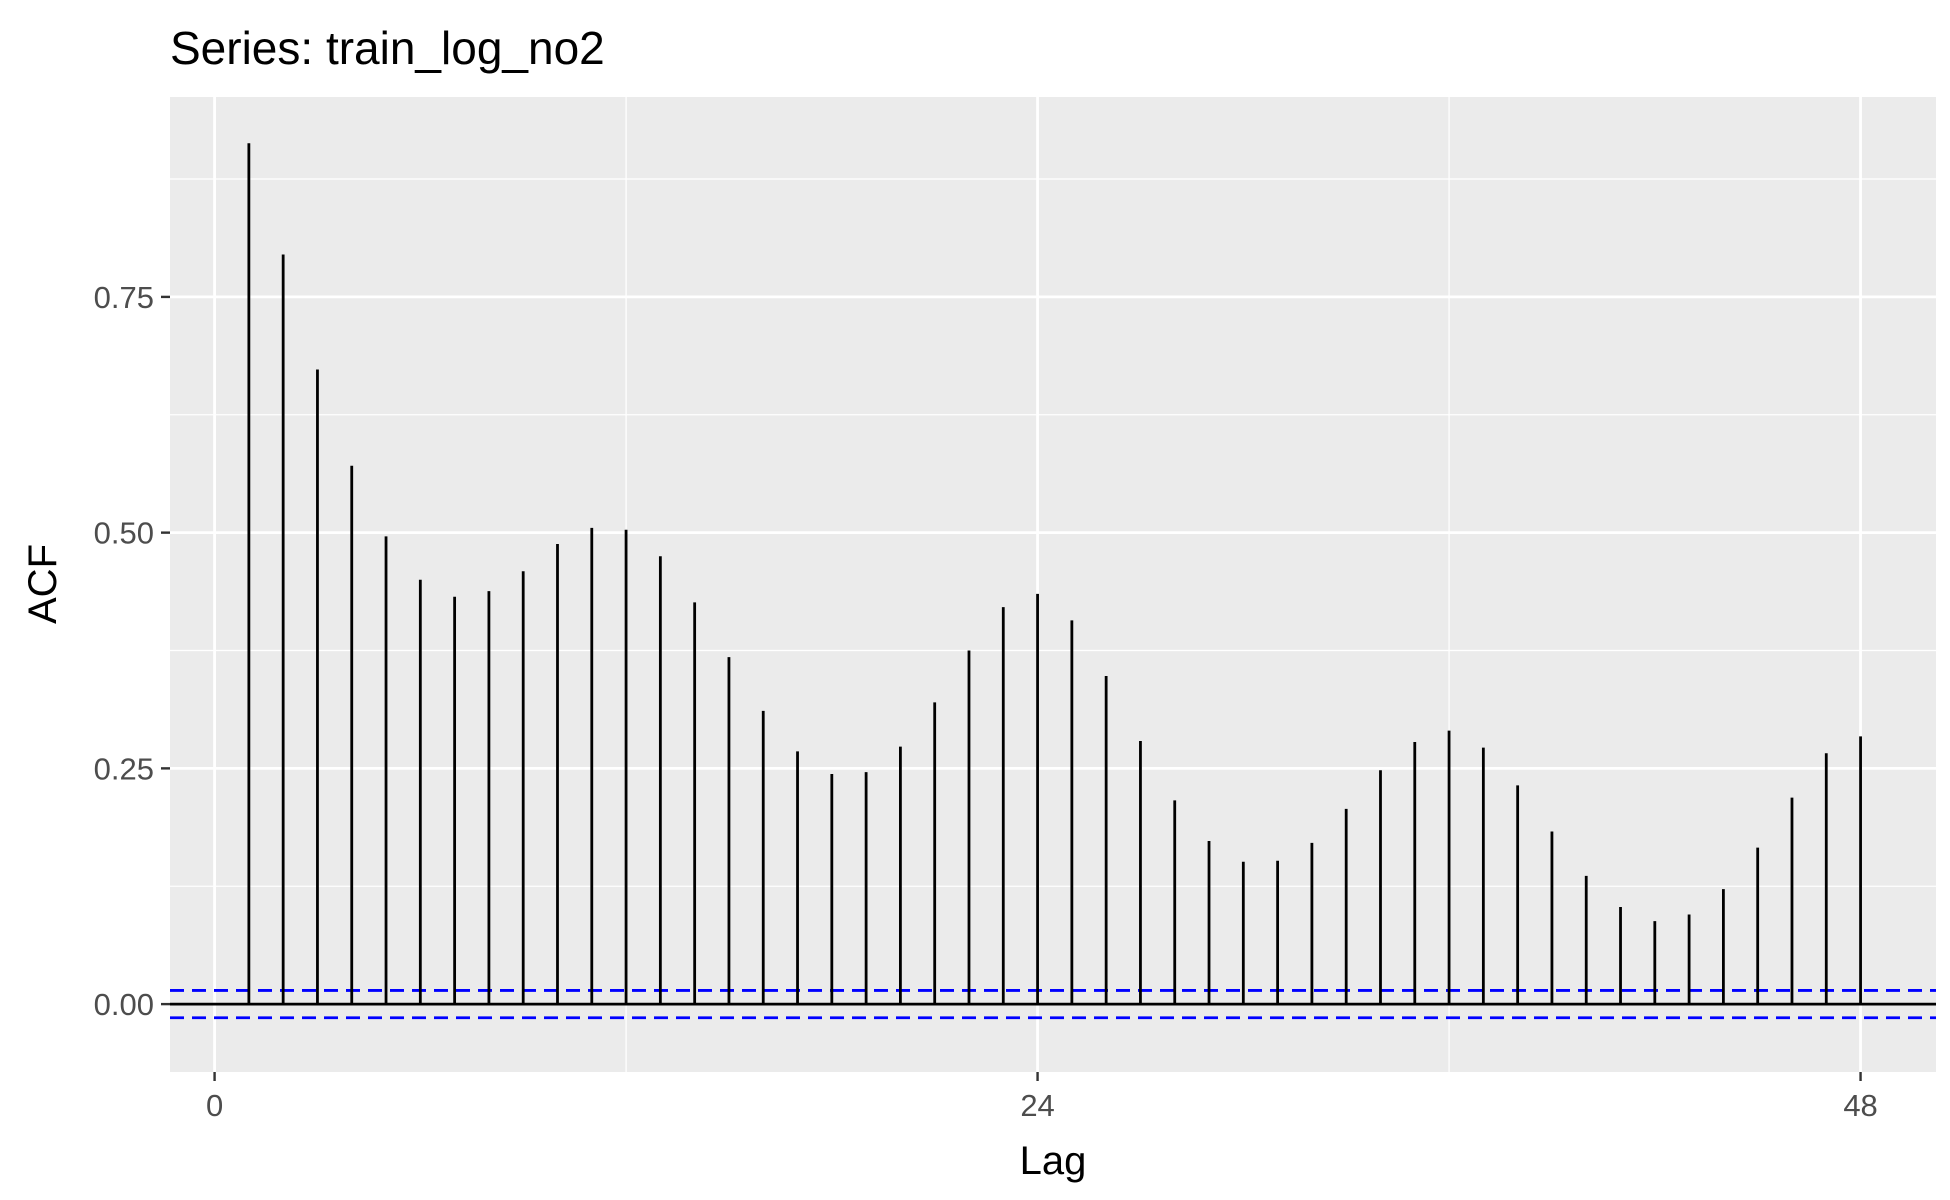  I want to click on y-tick-label: 0.00, so click(124, 1004).